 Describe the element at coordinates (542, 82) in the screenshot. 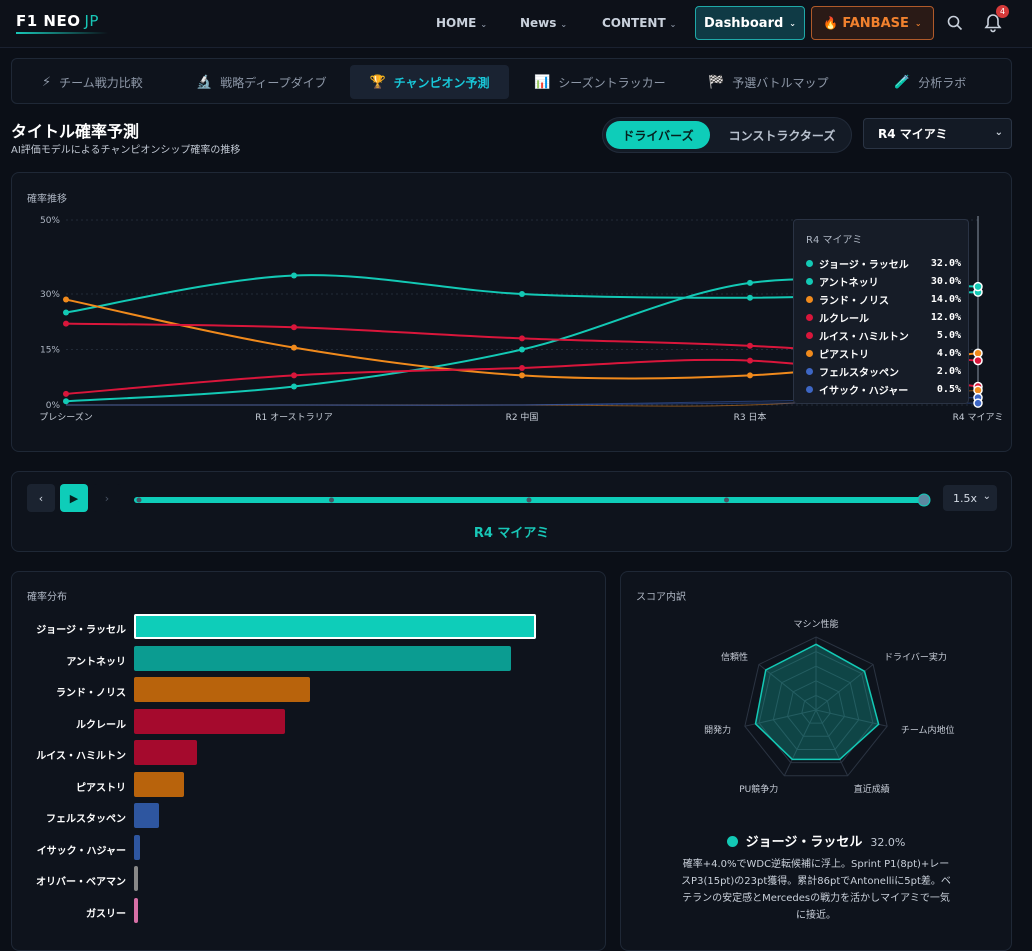

I see `bar-chart-icon: 📊` at that location.